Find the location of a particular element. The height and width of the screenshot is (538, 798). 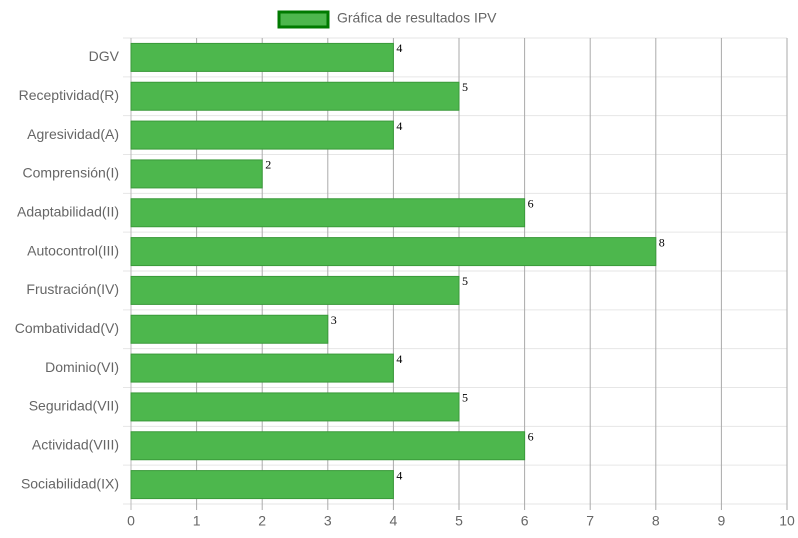

value-label: 2 is located at coordinates (268, 165).